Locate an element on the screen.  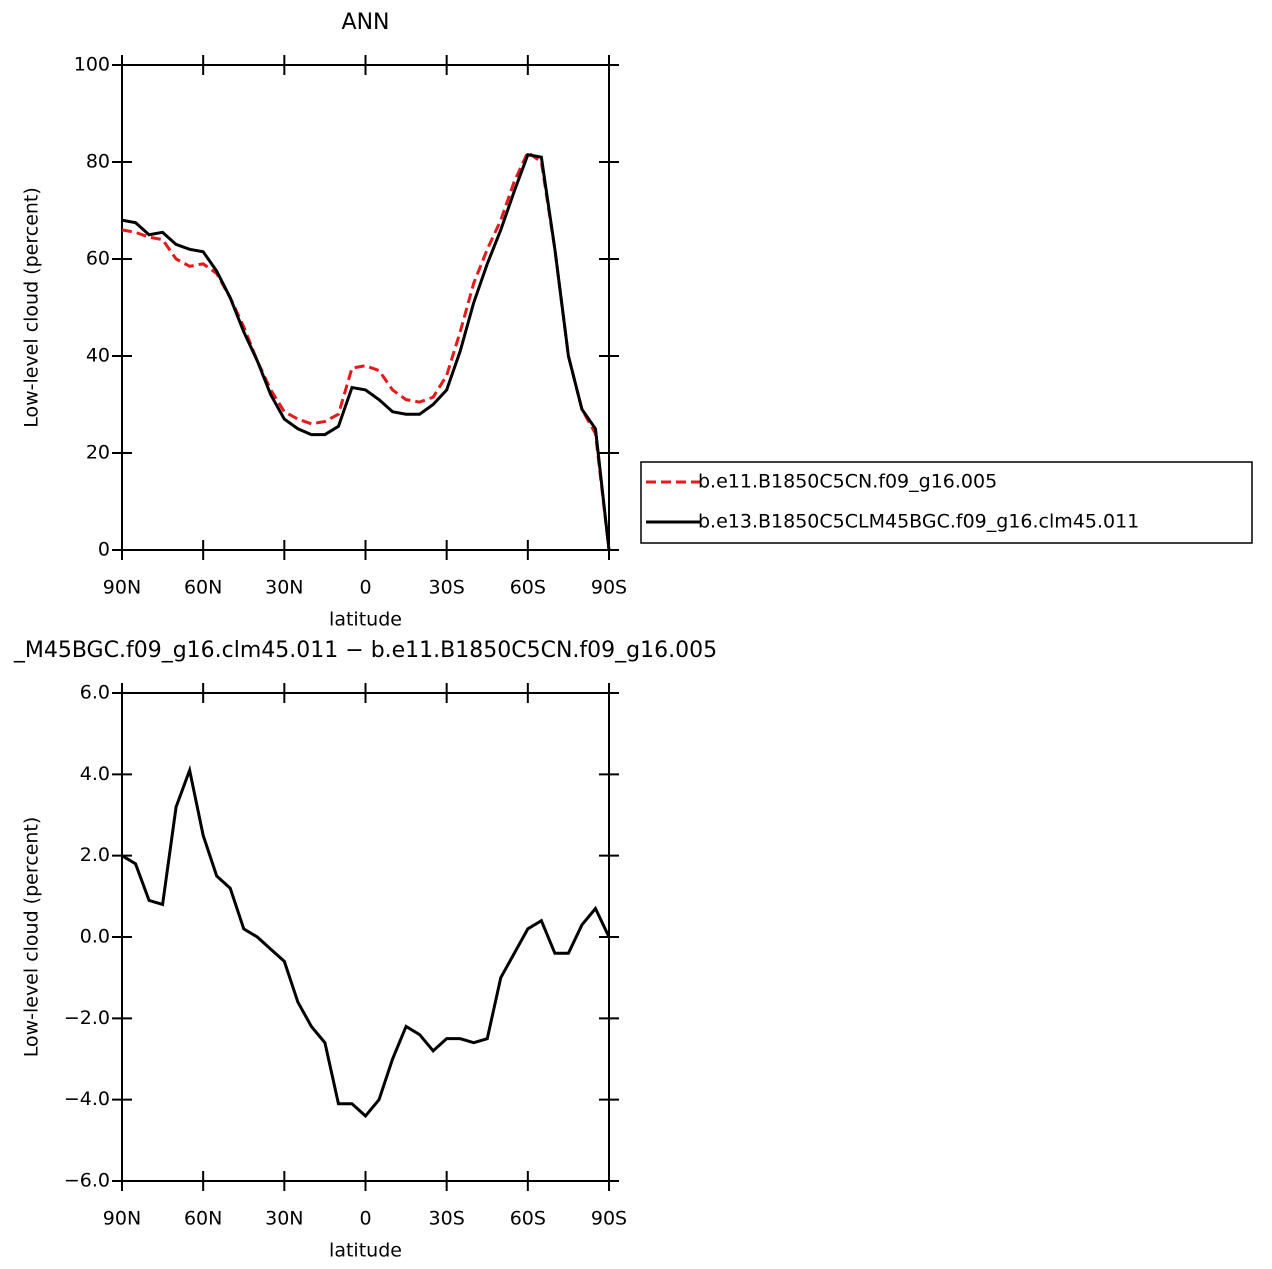
y-tick-label: −4.0 is located at coordinates (87, 1099).